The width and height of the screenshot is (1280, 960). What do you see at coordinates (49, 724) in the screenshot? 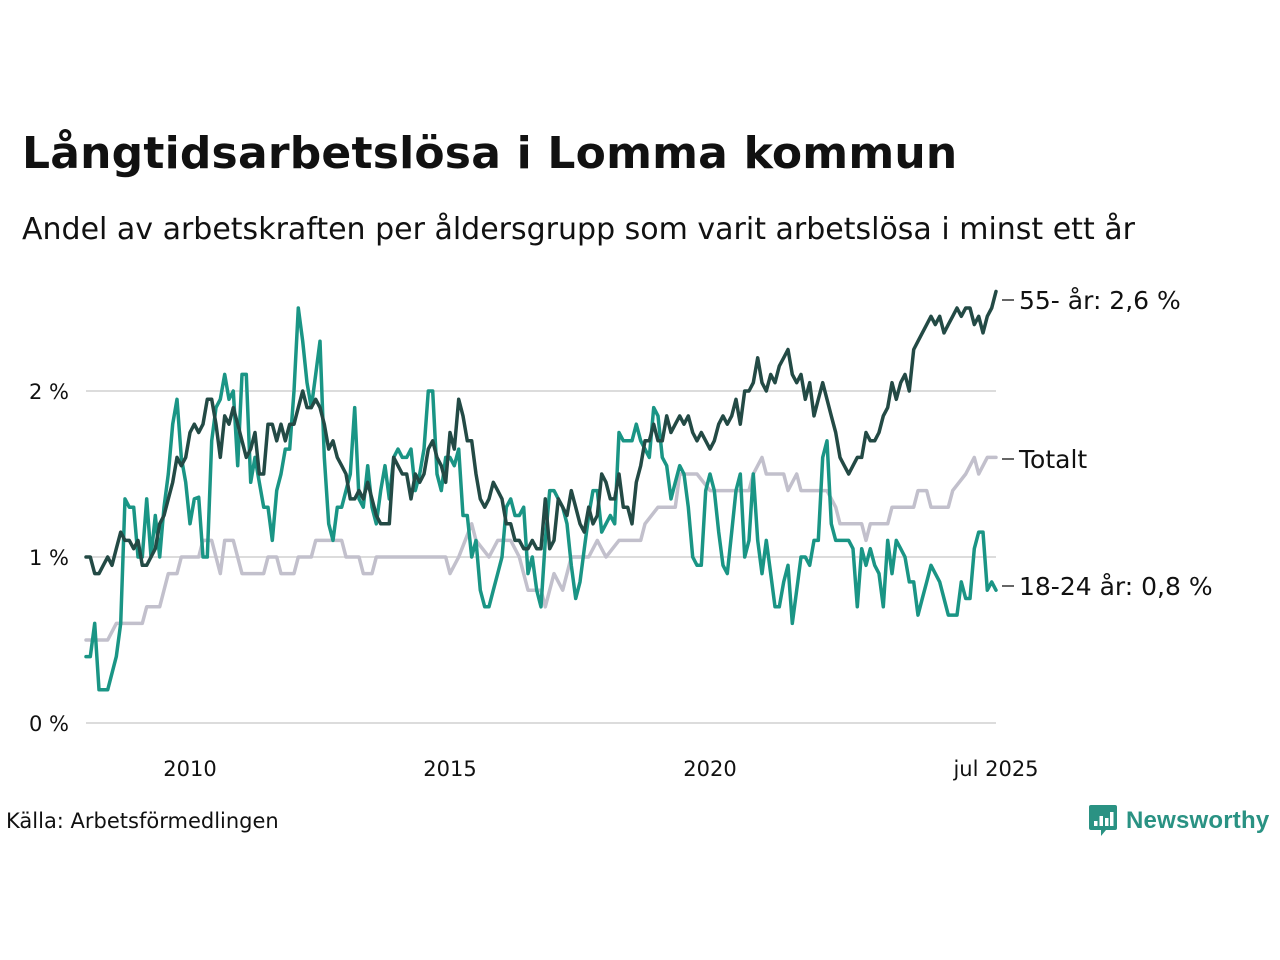
I see `y-tick-label: 0 %` at bounding box center [49, 724].